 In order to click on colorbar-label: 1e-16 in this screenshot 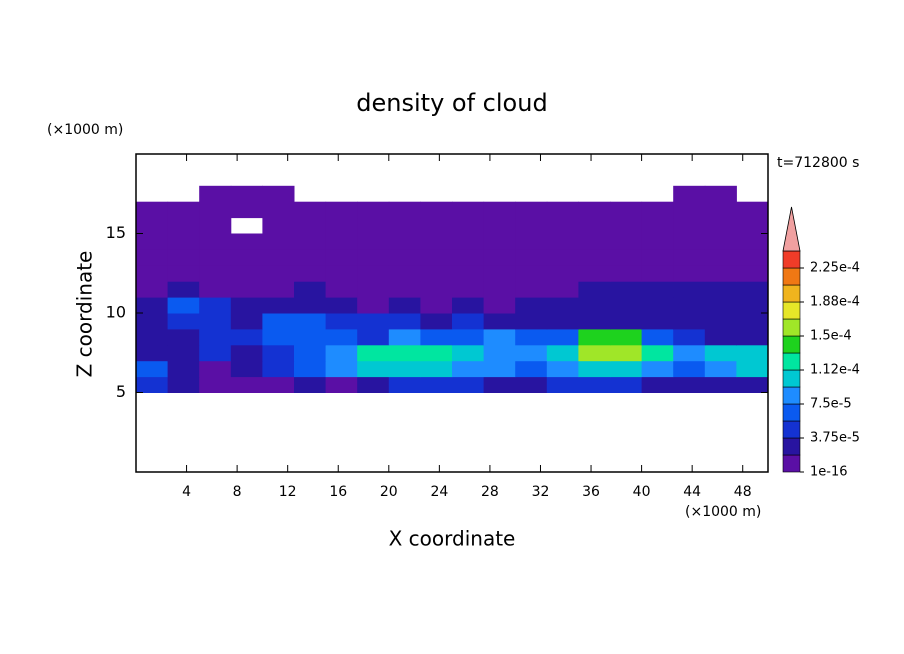, I will do `click(829, 472)`.